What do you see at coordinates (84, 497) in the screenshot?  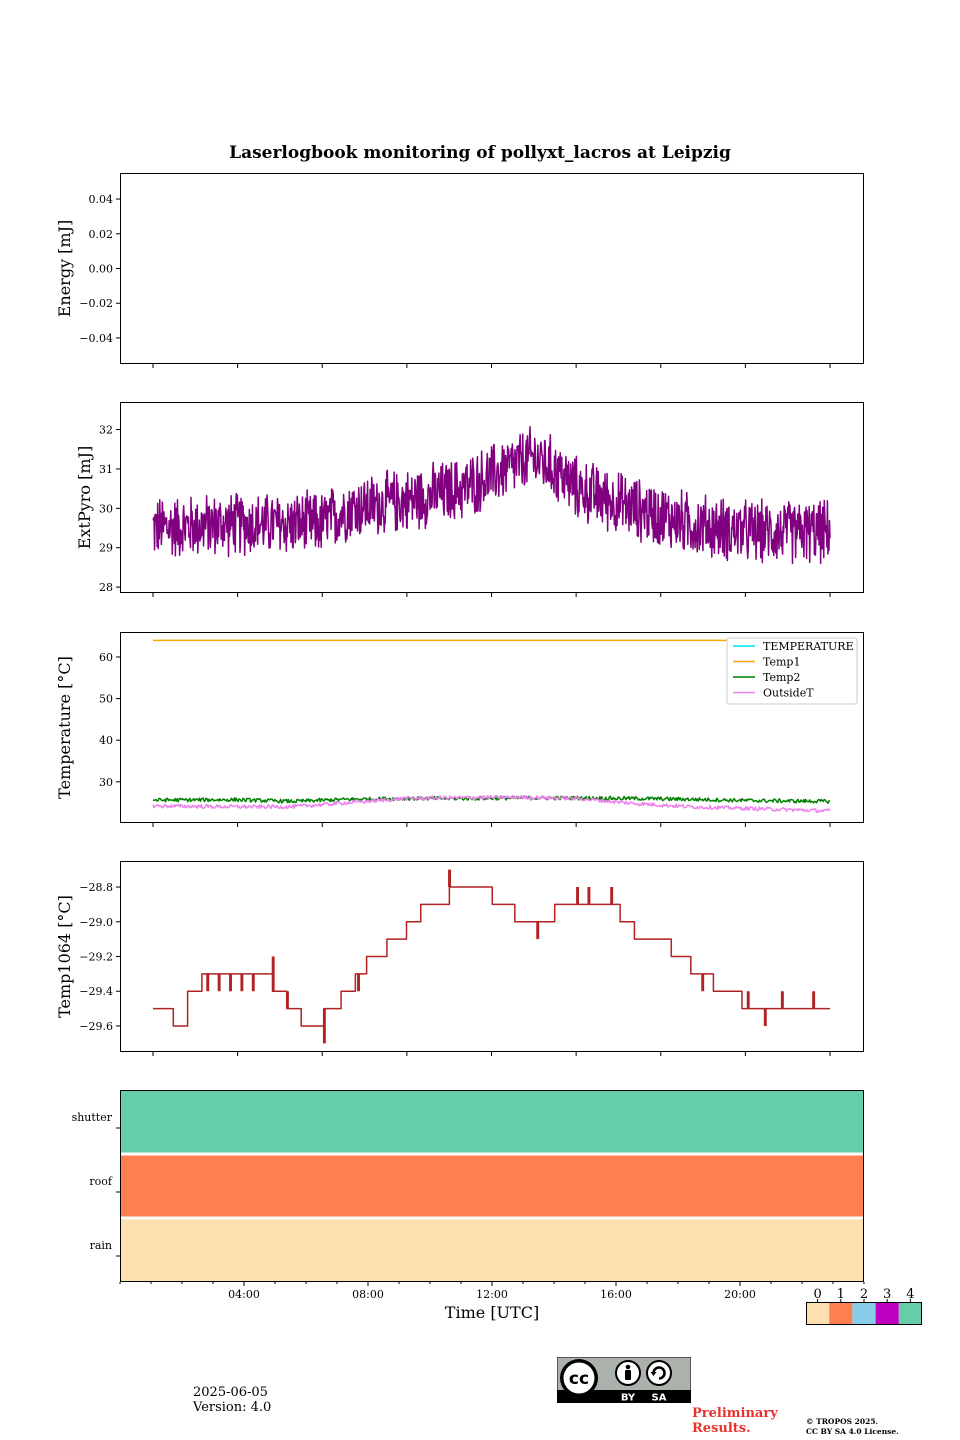 I see `y-axis-label: ExtPyro [mJ]` at bounding box center [84, 497].